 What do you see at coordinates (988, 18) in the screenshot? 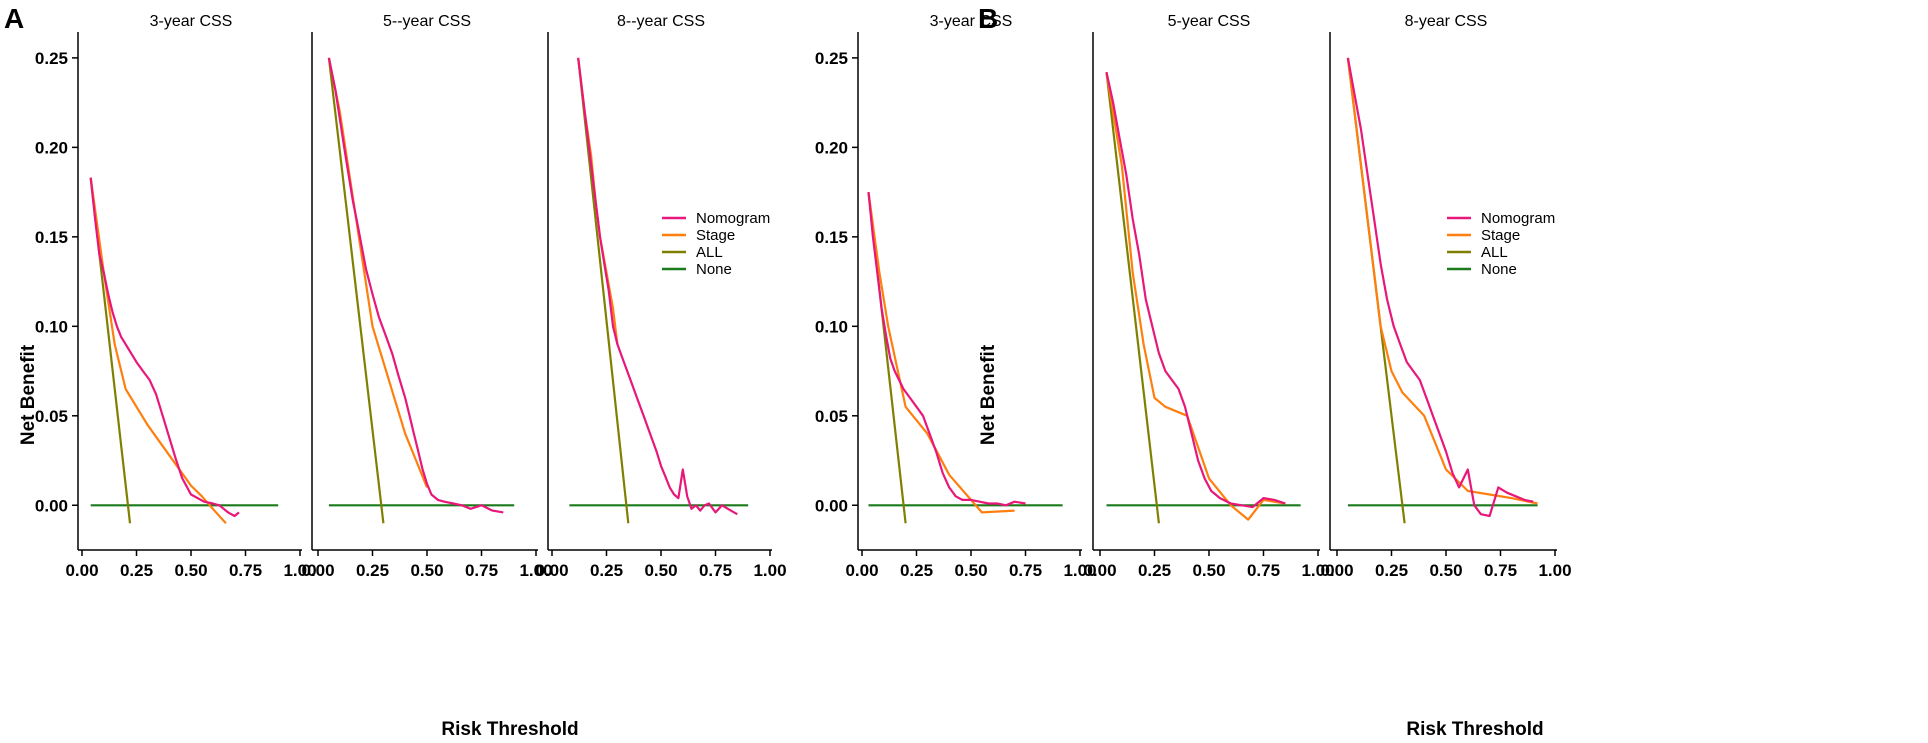
I see `panel-letter-b: B` at bounding box center [988, 18].